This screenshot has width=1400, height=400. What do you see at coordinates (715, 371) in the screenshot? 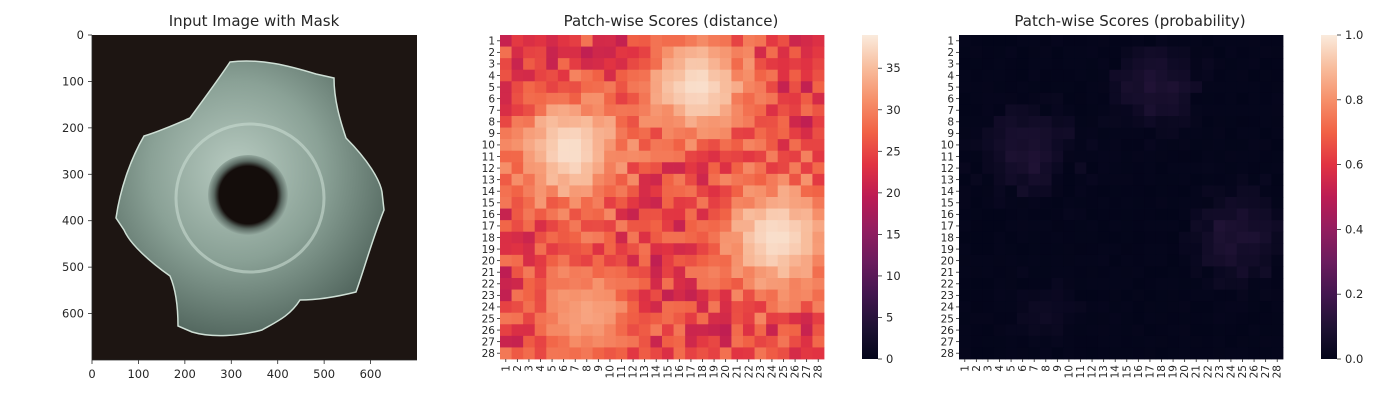
I see `col-label: 19` at bounding box center [715, 371].